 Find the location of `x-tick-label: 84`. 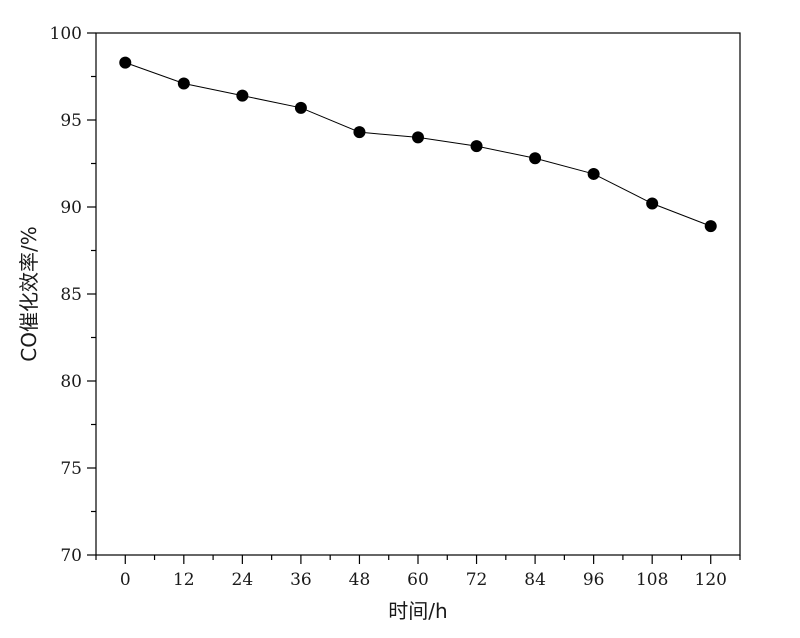

x-tick-label: 84 is located at coordinates (535, 580).